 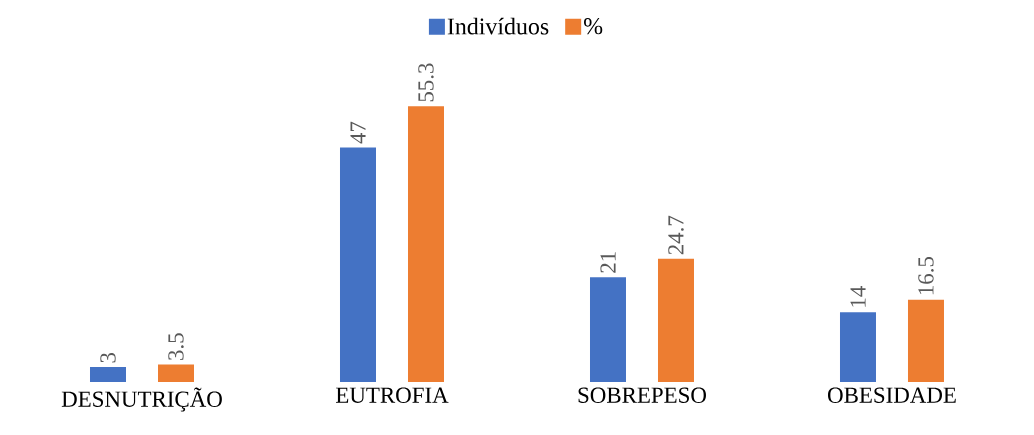 What do you see at coordinates (141, 399) in the screenshot?
I see `x-tick-label: DESNUTRIÇÃO` at bounding box center [141, 399].